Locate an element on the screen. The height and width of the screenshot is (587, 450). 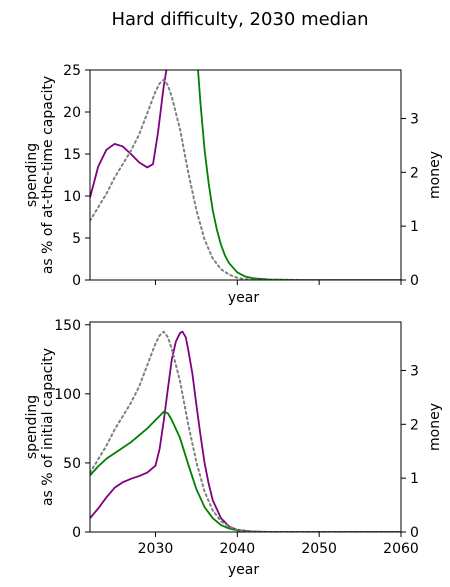
figure-suptitle: Hard difficulty, 2030 median is located at coordinates (239, 19).